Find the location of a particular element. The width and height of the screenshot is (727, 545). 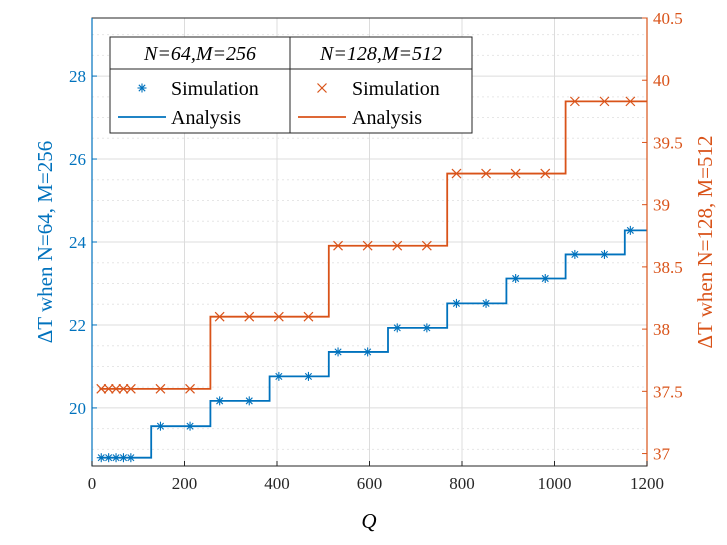

x-tick-label: 200 is located at coordinates (185, 483).